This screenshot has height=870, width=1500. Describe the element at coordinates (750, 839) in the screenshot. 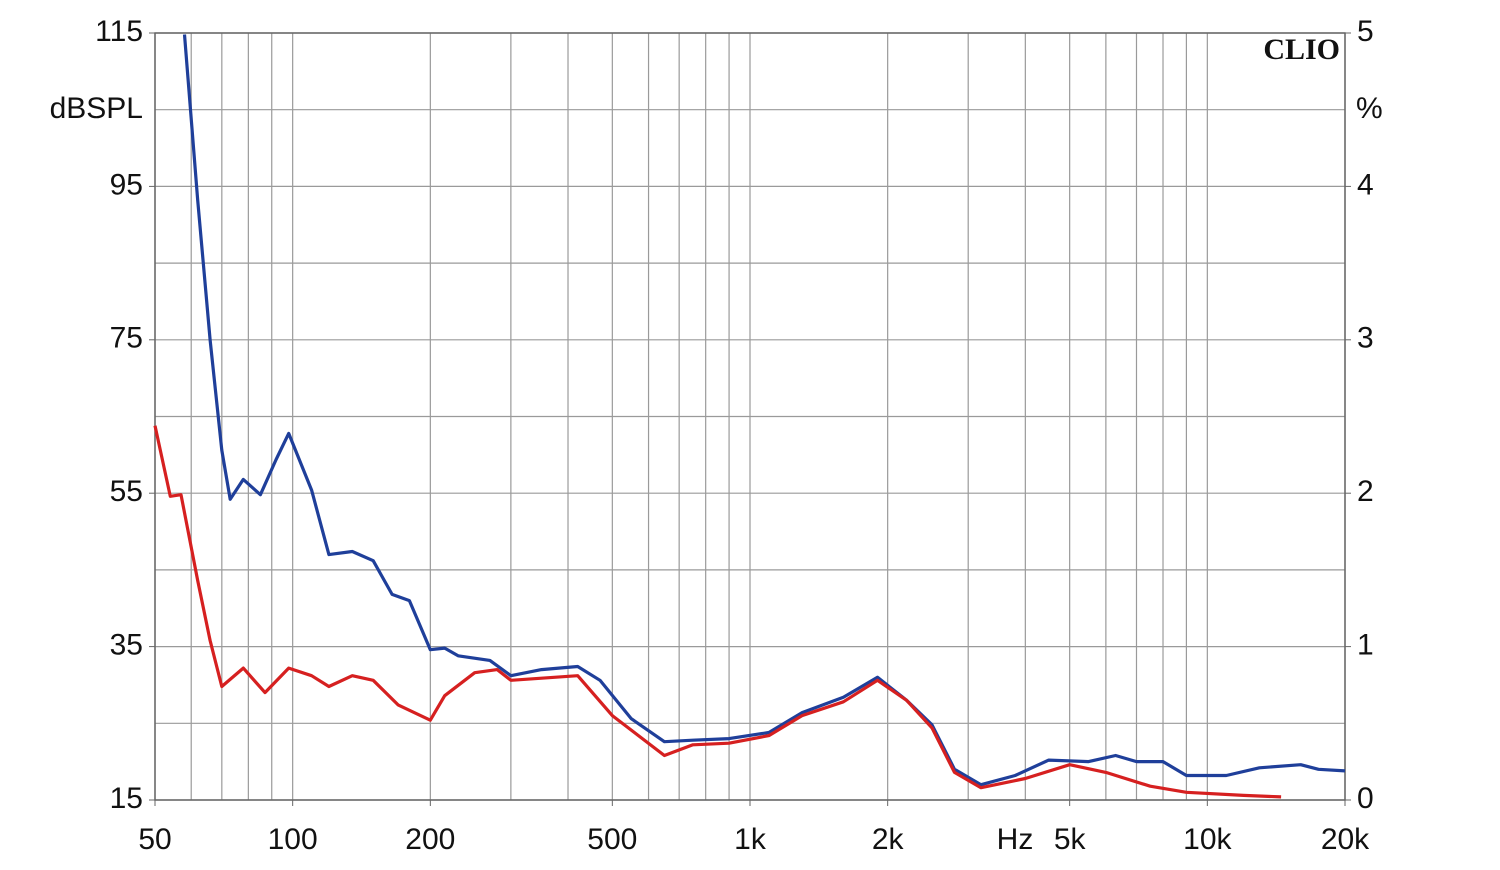

I see `x-tick-label: 1k` at that location.